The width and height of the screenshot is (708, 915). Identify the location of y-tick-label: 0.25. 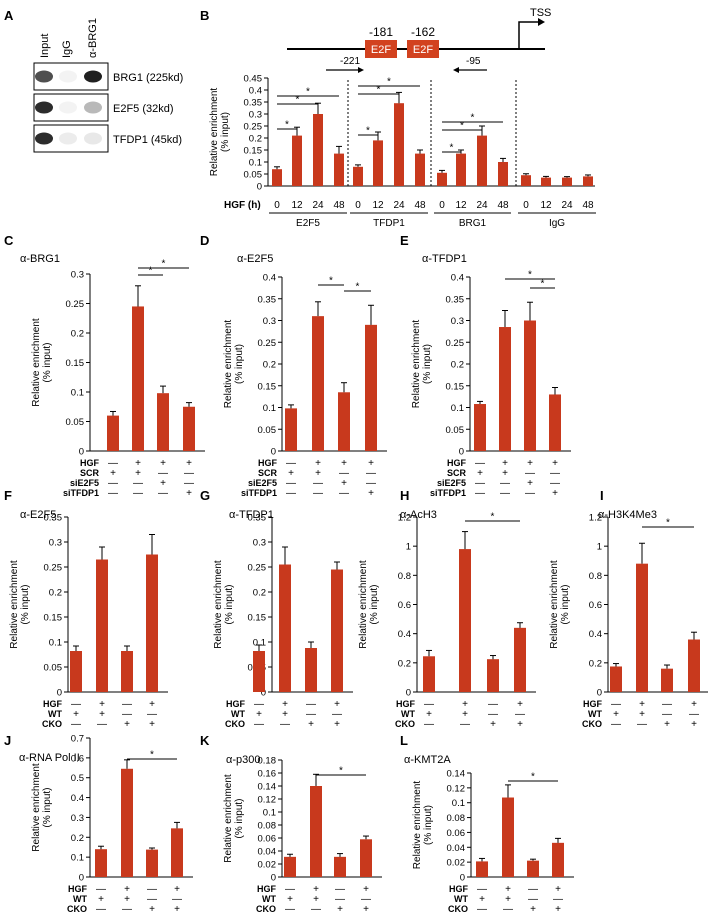
(253, 127).